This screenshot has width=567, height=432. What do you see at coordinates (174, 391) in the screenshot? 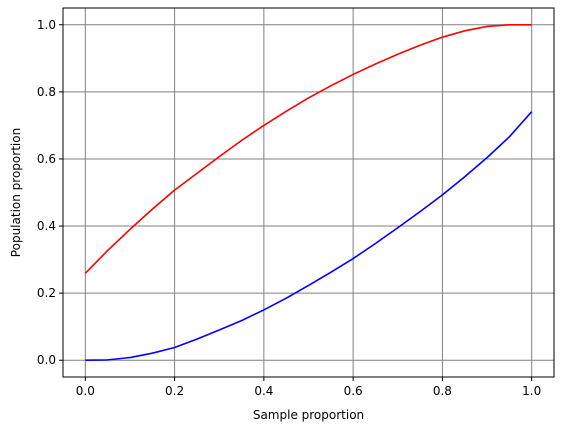
I see `x-tick-label: 0.2` at bounding box center [174, 391].